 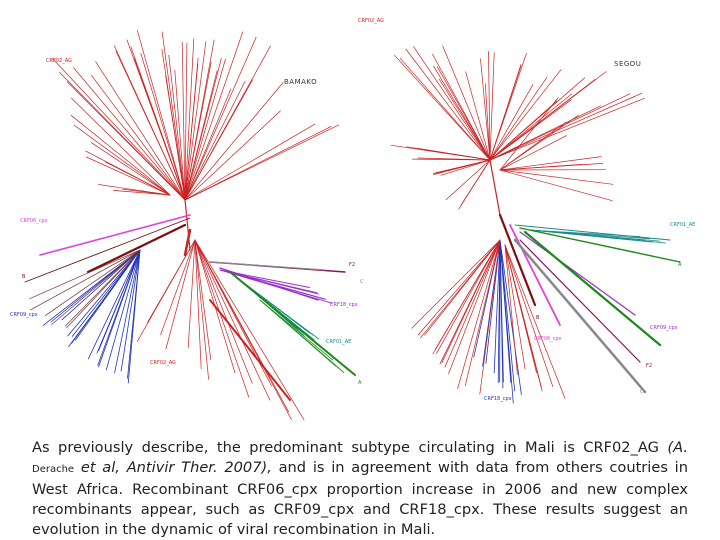 What do you see at coordinates (682, 225) in the screenshot?
I see `label-crf01-right: CRF01_AE` at bounding box center [682, 225].